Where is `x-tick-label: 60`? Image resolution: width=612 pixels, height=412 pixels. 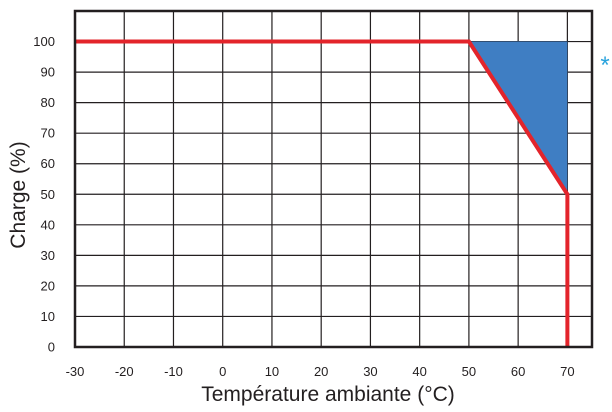
x-tick-label: 60 is located at coordinates (518, 371).